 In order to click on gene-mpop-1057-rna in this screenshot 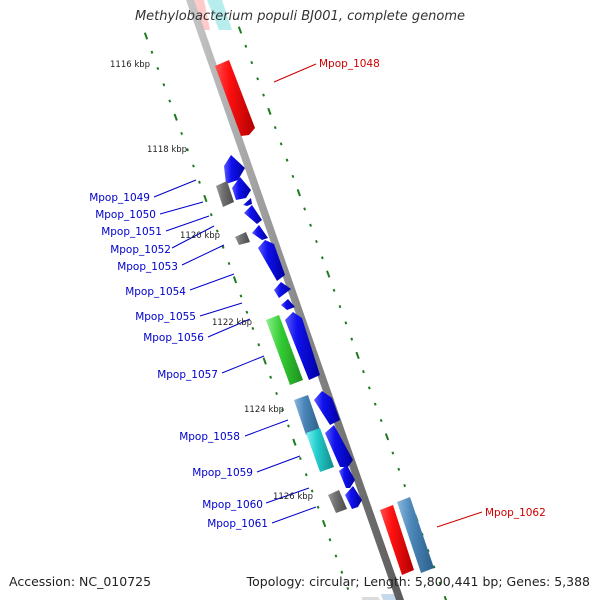, I will do `click(284, 350)`.